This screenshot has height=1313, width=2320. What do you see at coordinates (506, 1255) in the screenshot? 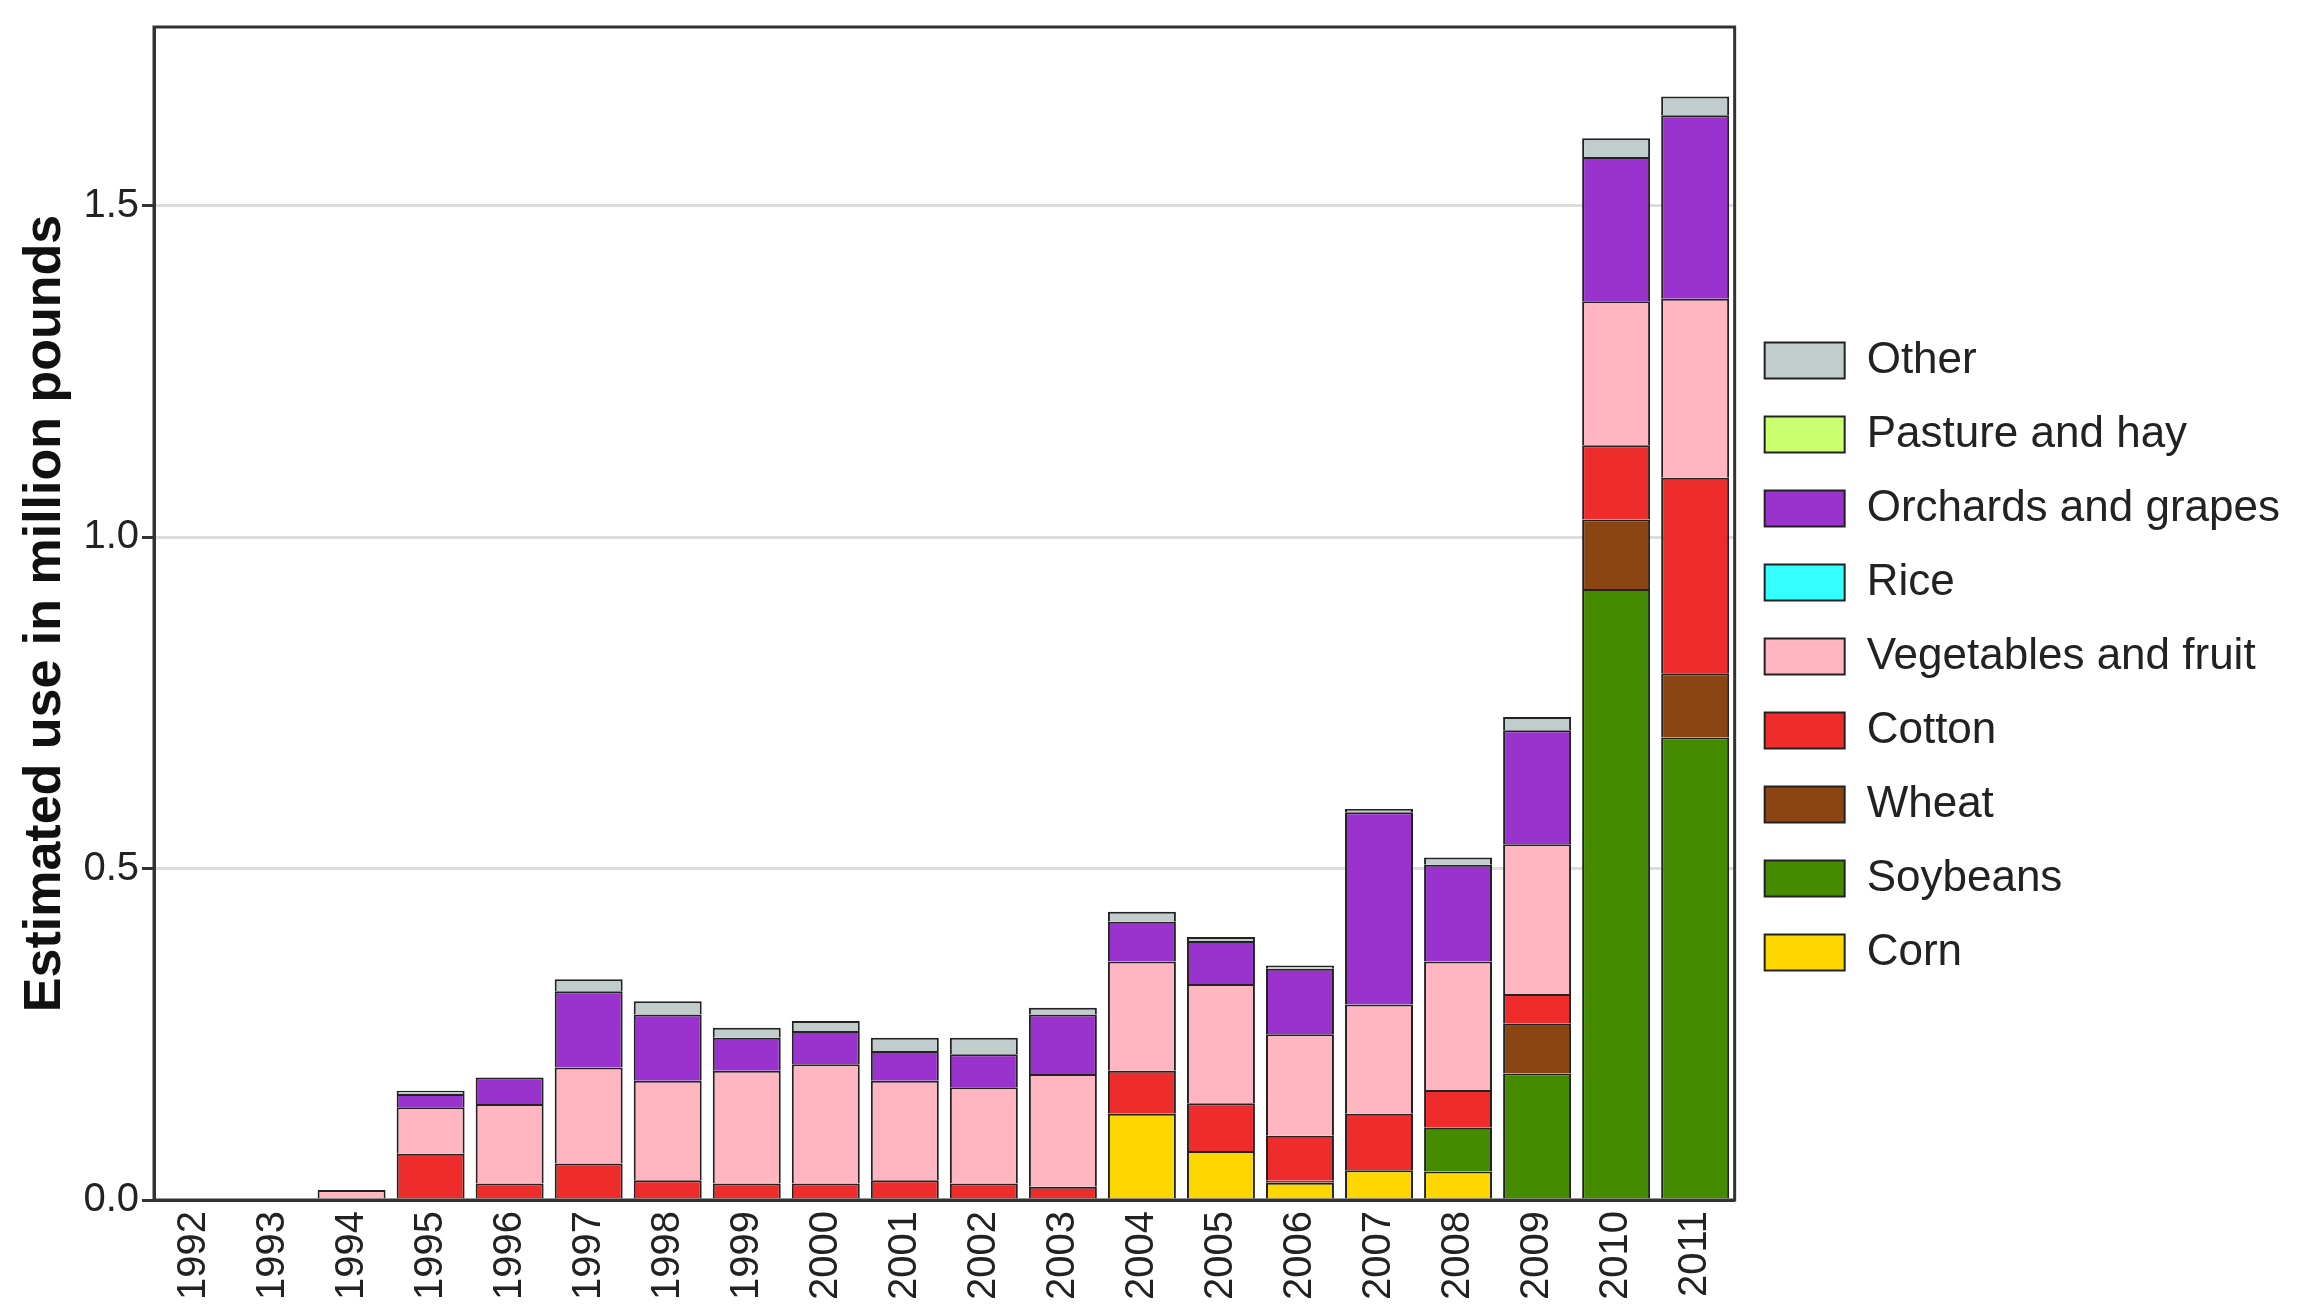
I see `x-tick-label: 1996` at bounding box center [506, 1255].